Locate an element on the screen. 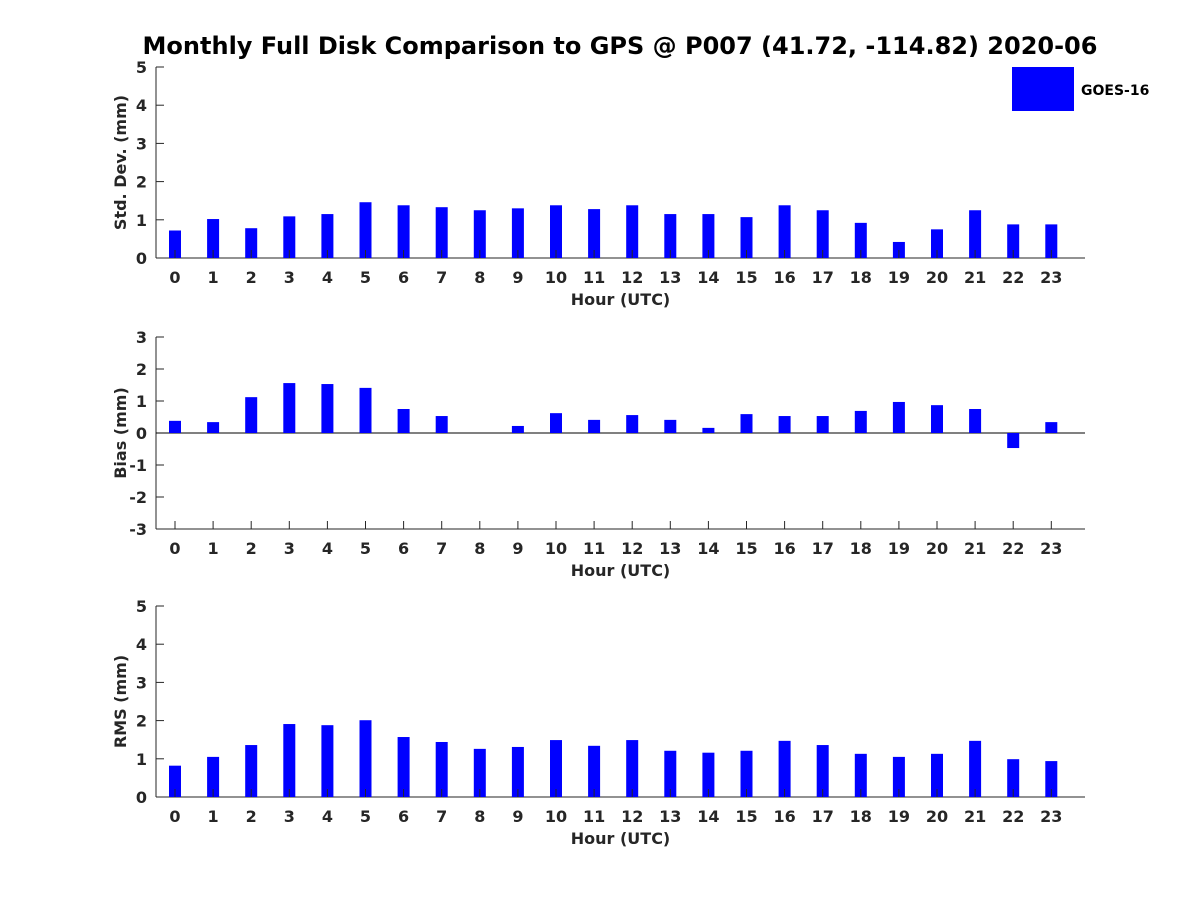  std-x-tick-label: 9 is located at coordinates (517, 277).